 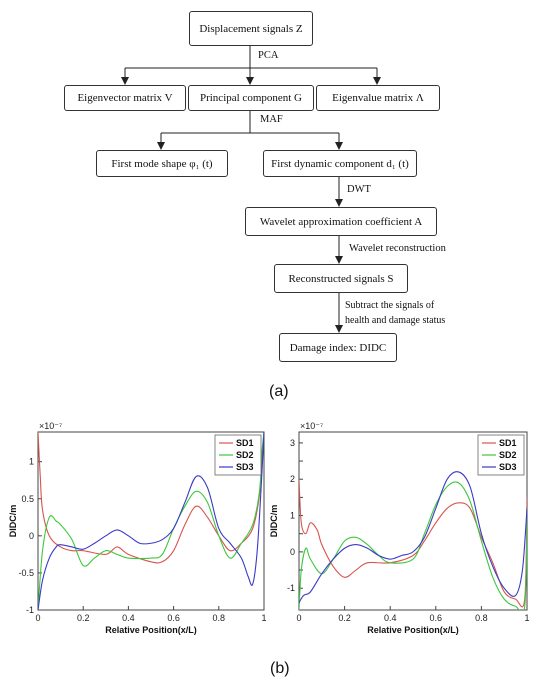 What do you see at coordinates (251, 28) in the screenshot?
I see `node-displacement-signals: Displacement signals Z` at bounding box center [251, 28].